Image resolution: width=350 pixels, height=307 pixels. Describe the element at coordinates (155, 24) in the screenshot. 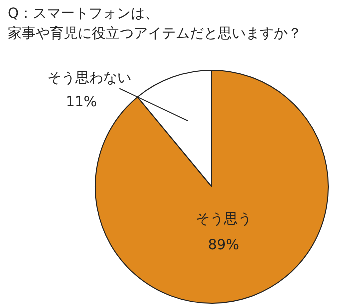

I see `chart-title: Q：スマートフォンは、家事や育児に役立つアイテムだと思いますか？` at that location.